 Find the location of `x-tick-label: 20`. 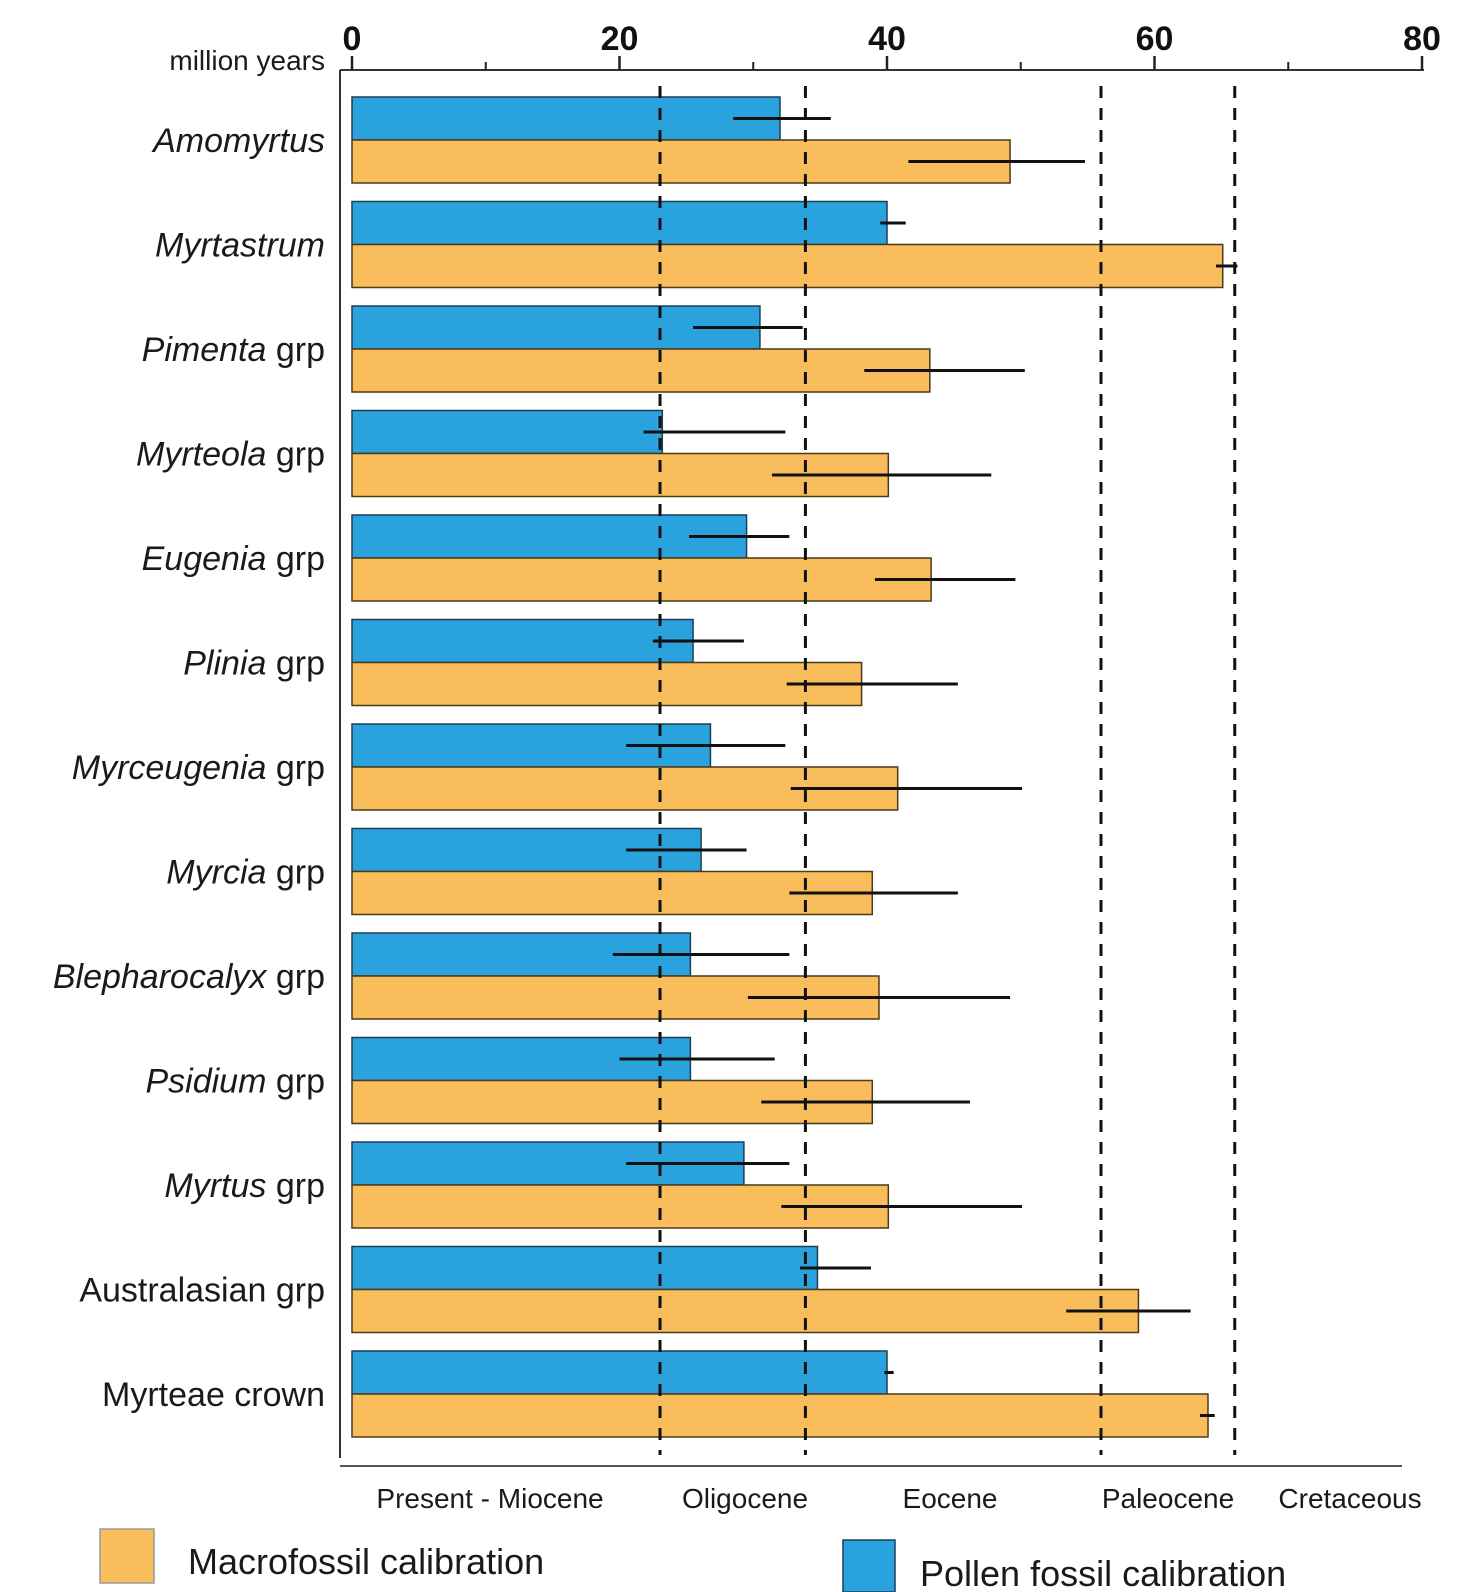

x-tick-label: 20 is located at coordinates (620, 39).